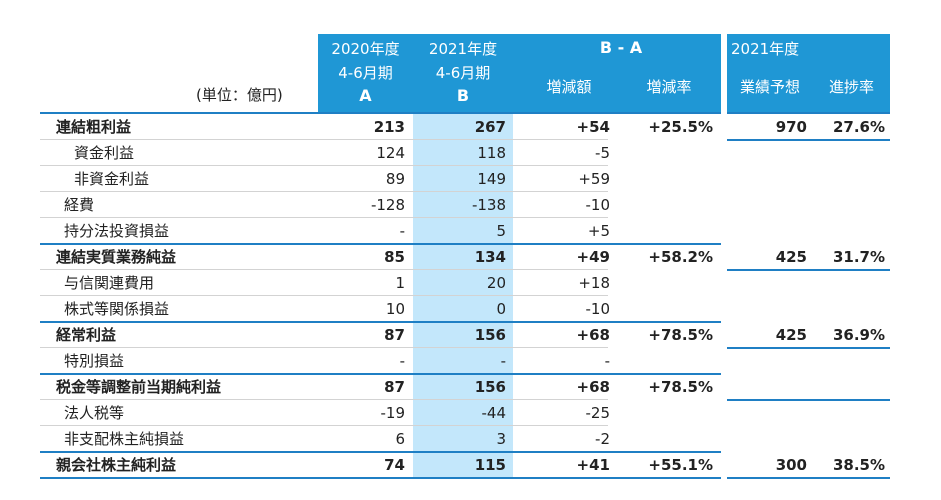 The width and height of the screenshot is (941, 500). I want to click on row-label: 特別損益, so click(94, 361).